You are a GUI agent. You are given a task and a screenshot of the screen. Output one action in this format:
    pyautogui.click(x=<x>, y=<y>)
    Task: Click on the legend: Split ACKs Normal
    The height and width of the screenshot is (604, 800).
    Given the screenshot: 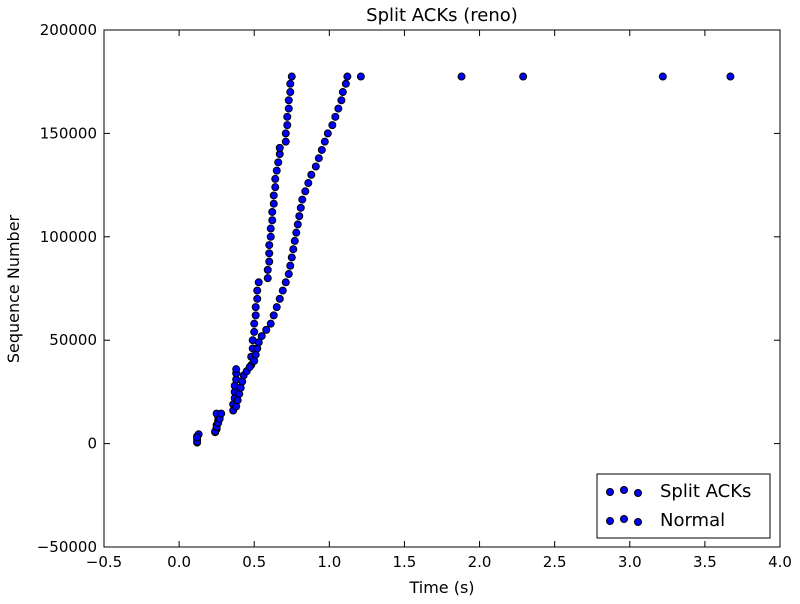 What is the action you would take?
    pyautogui.click(x=683, y=506)
    